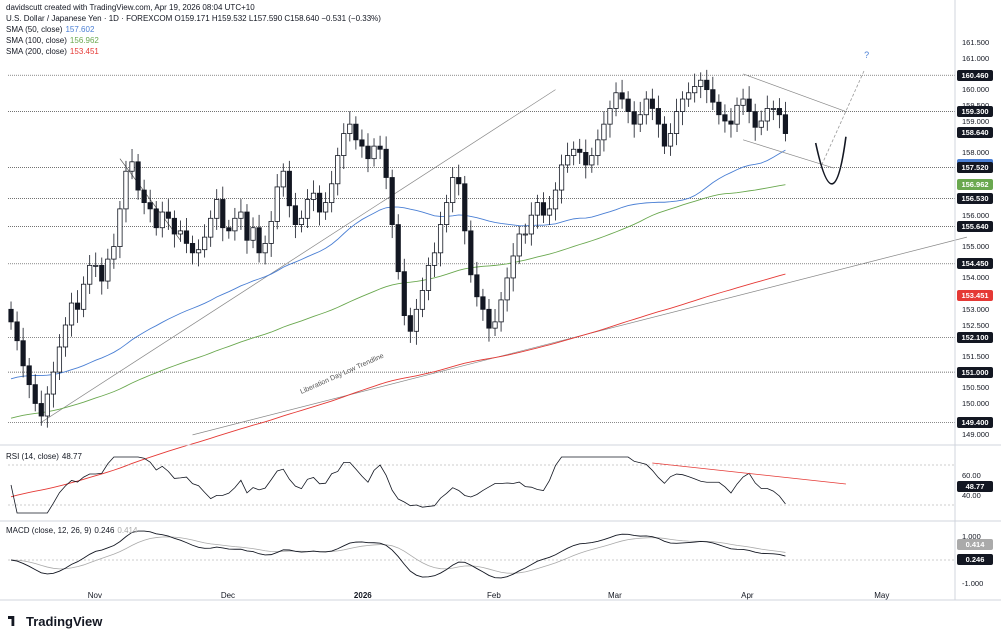  I want to click on time-label: Apr, so click(747, 595).